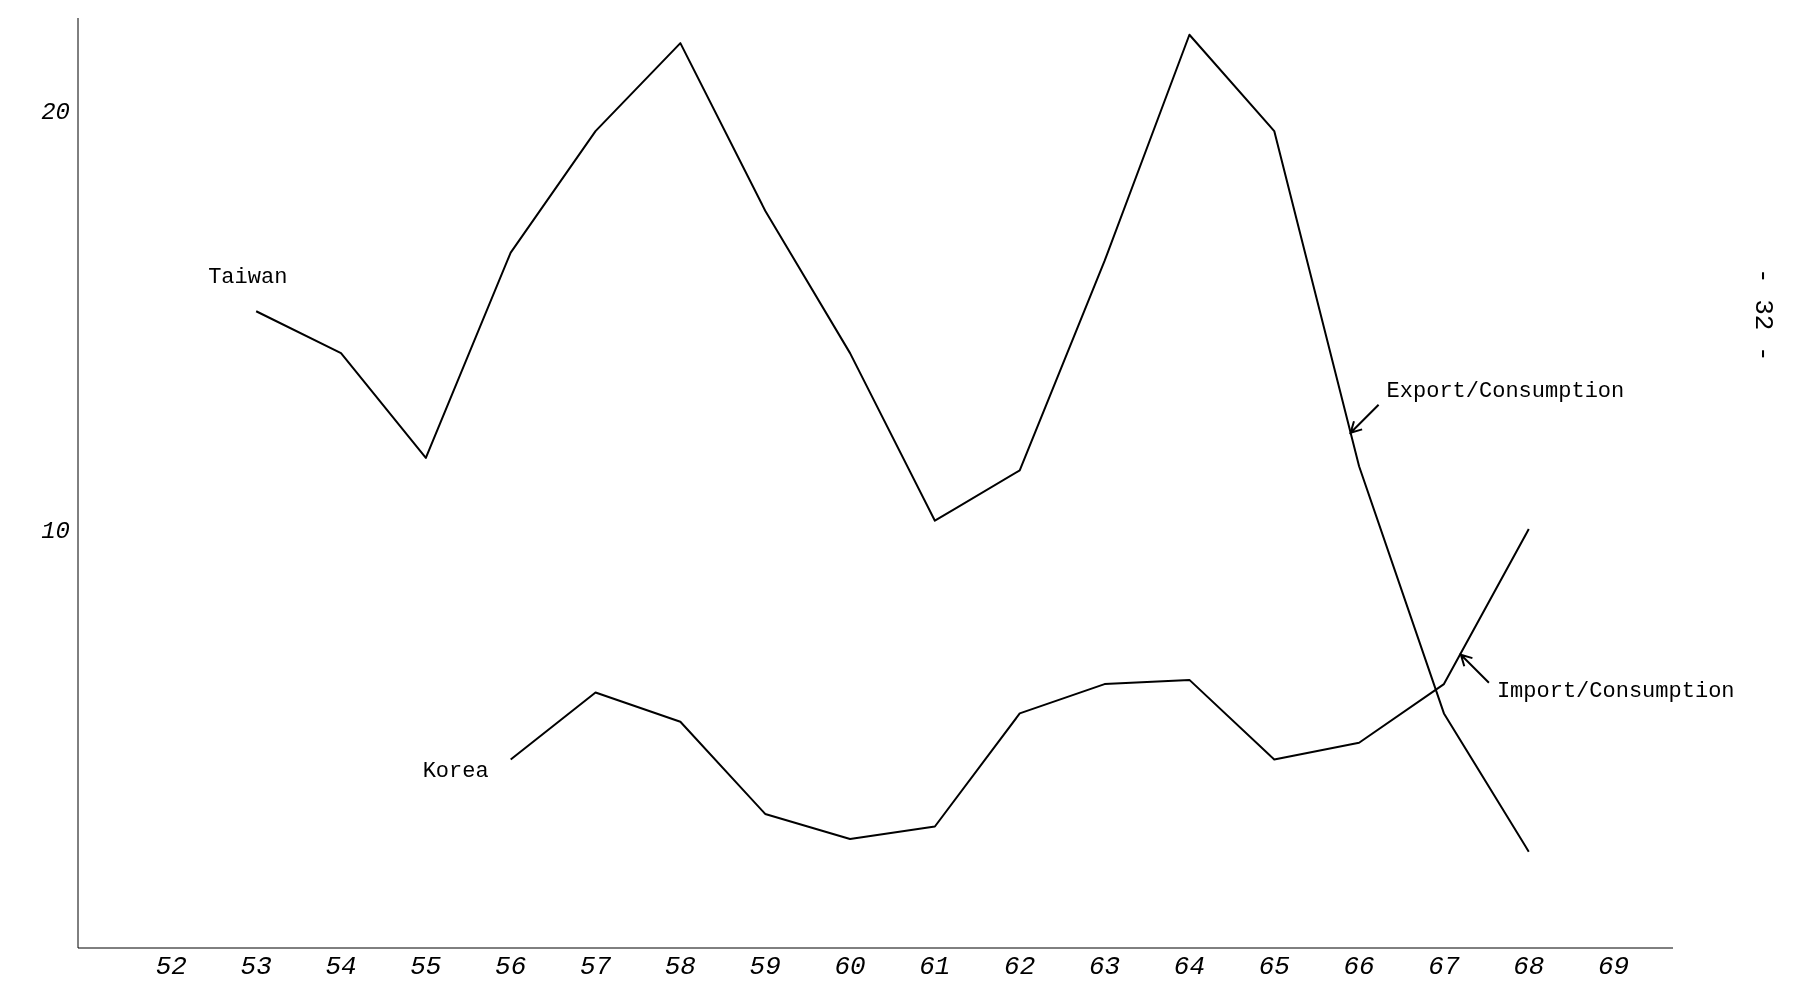 This screenshot has height=1004, width=1813. What do you see at coordinates (341, 967) in the screenshot?
I see `x-tick-label: 54` at bounding box center [341, 967].